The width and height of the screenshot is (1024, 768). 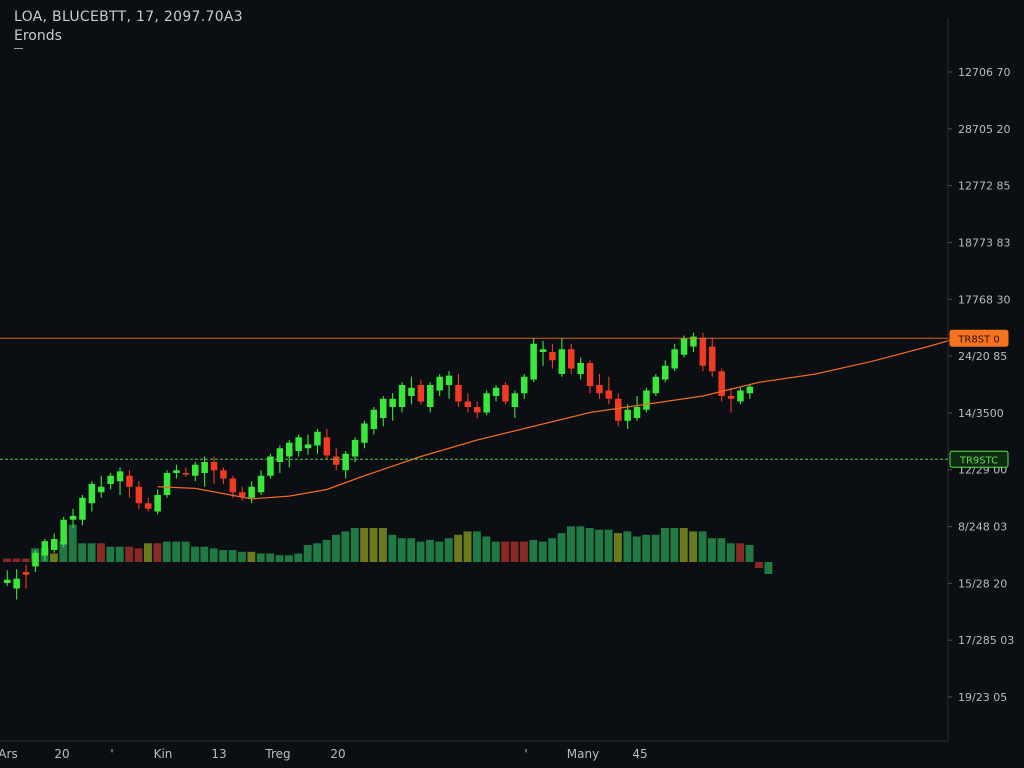 I want to click on price-tag-label: TR8ST 0, so click(x=978, y=339).